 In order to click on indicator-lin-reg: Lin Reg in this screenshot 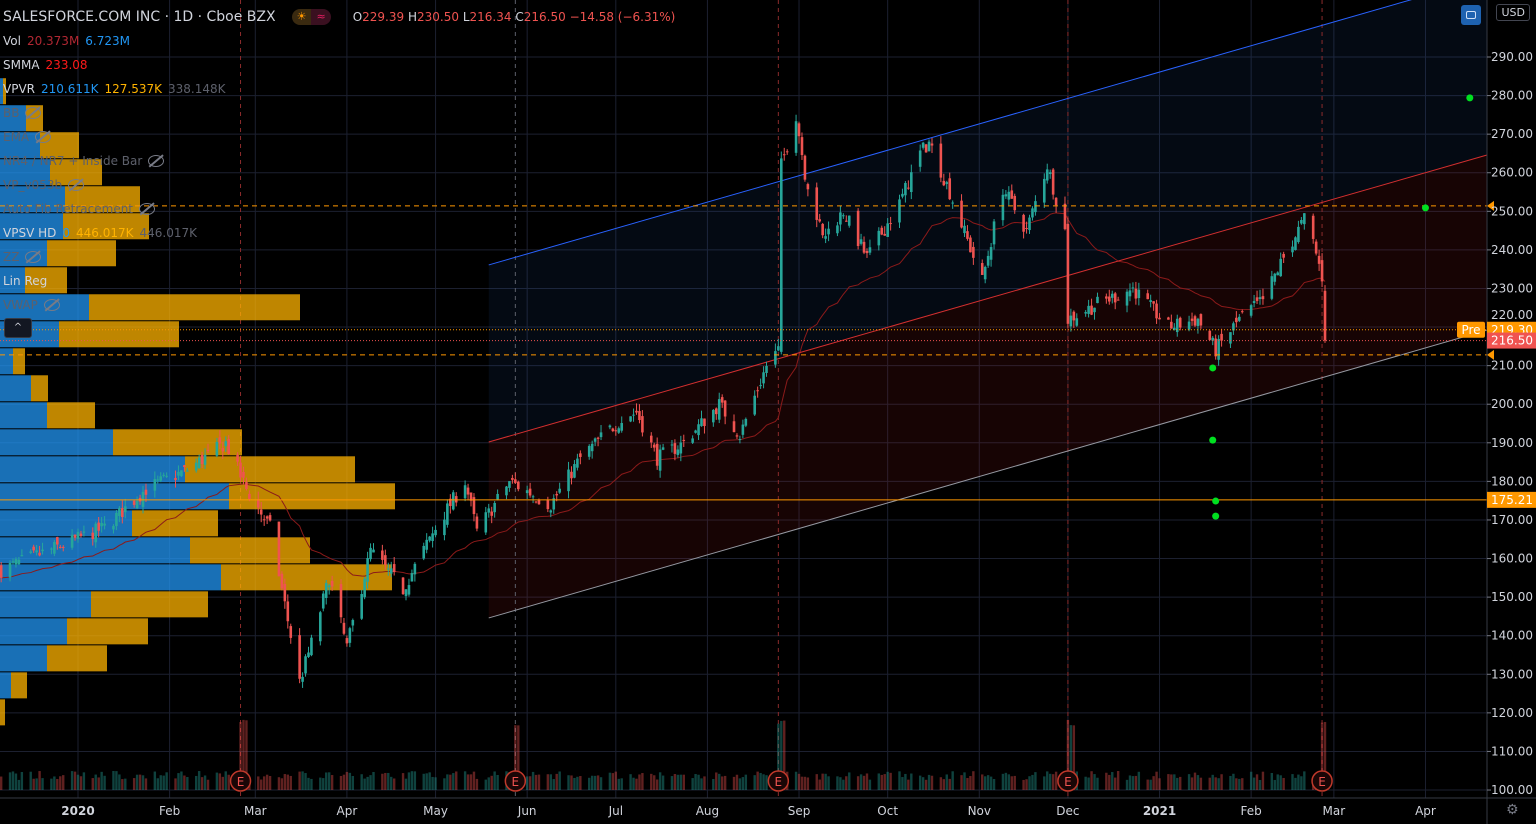, I will do `click(339, 281)`.